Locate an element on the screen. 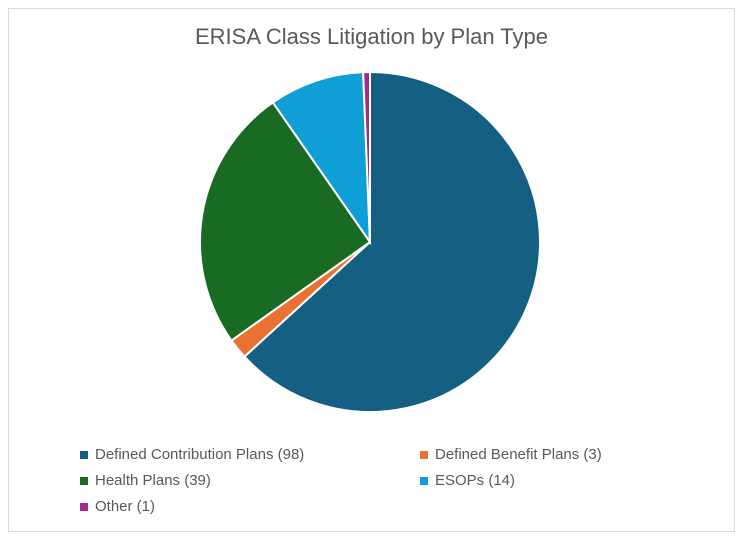 The width and height of the screenshot is (743, 539). legend-item-4: Other (1) is located at coordinates (117, 506).